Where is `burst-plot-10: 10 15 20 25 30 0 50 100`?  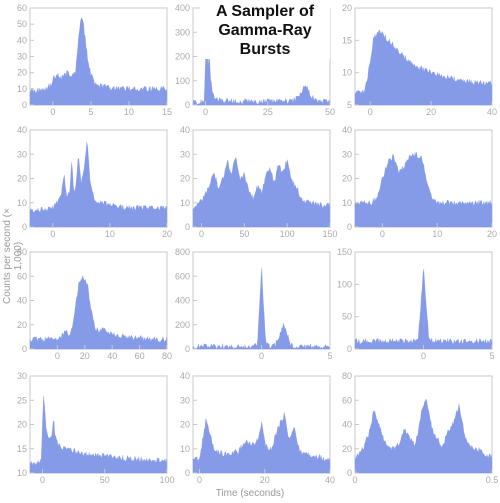
burst-plot-10: 10 15 20 25 30 0 50 100 is located at coordinates (96, 428).